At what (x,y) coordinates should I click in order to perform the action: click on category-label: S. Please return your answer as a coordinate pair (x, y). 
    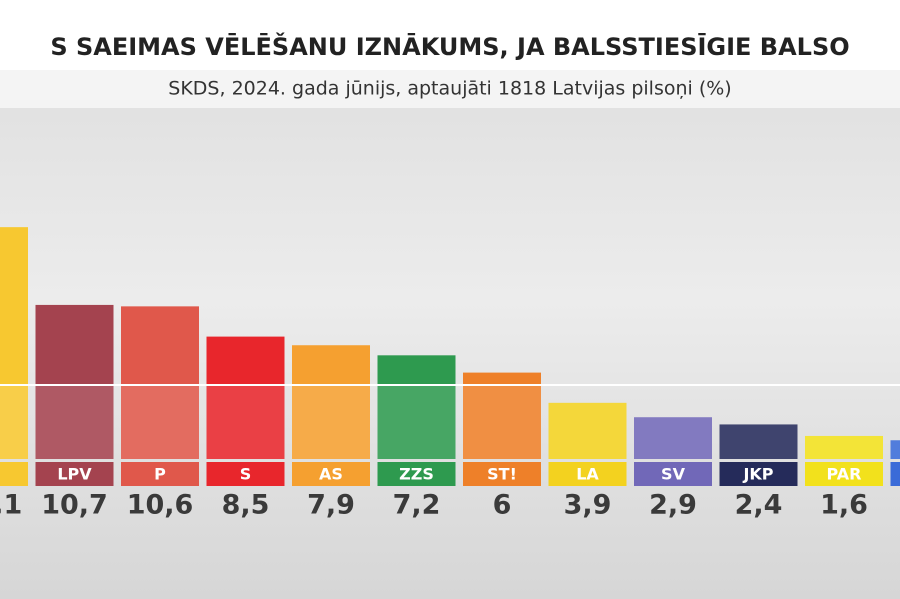
    Looking at the image, I should click on (246, 474).